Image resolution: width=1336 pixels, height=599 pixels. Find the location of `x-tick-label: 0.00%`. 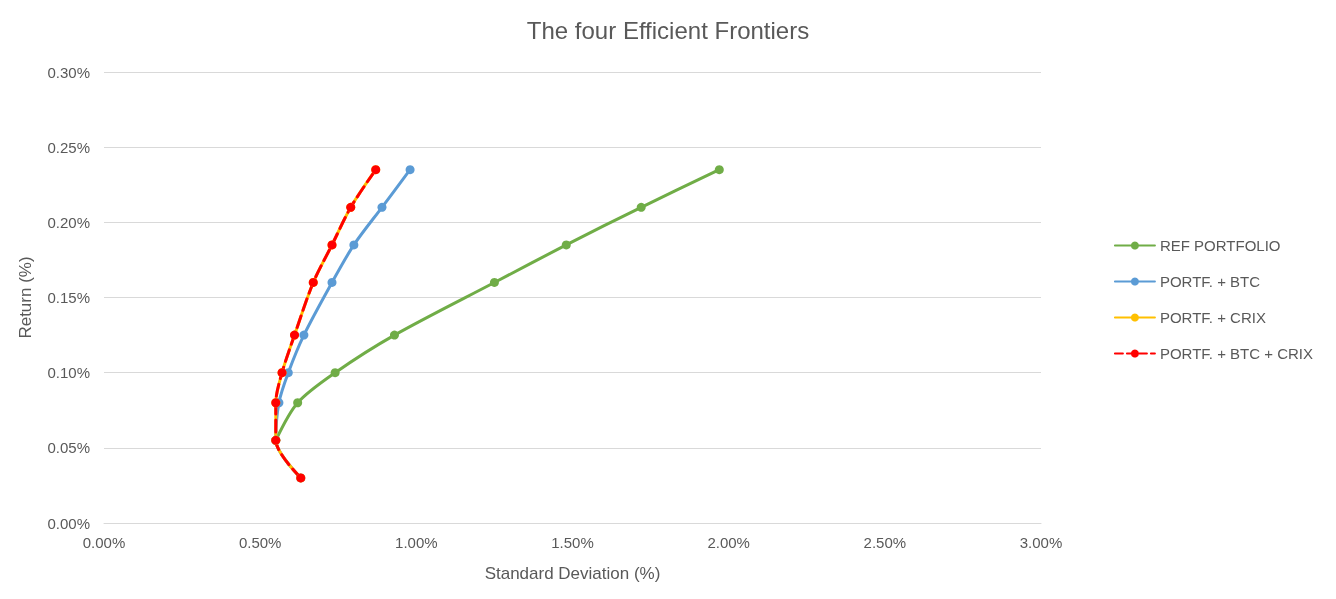

x-tick-label: 0.00% is located at coordinates (104, 542).